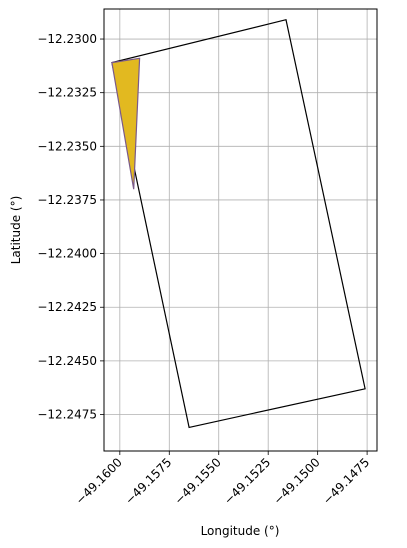  What do you see at coordinates (67, 146) in the screenshot?
I see `y-tick-label: −12.2350` at bounding box center [67, 146].